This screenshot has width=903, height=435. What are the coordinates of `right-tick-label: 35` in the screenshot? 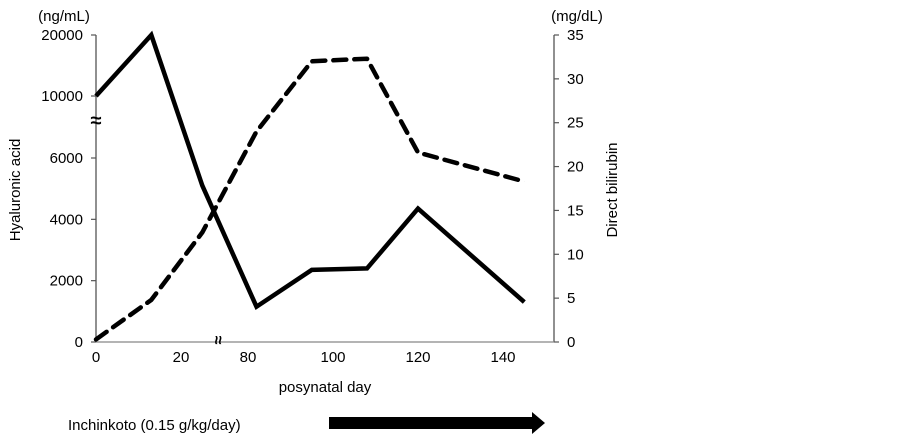 It's located at (575, 35).